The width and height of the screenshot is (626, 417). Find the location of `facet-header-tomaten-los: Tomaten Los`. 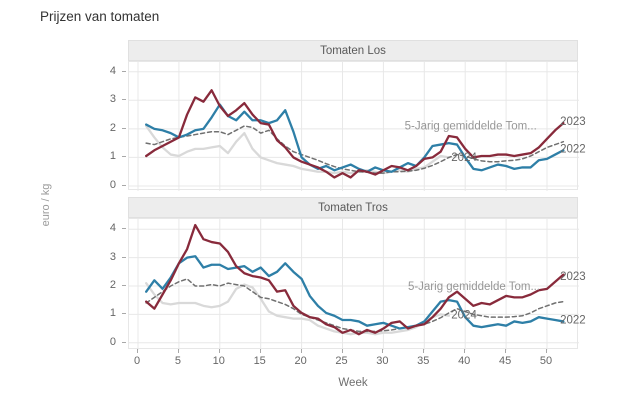

facet-header-tomaten-los: Tomaten Los is located at coordinates (353, 50).